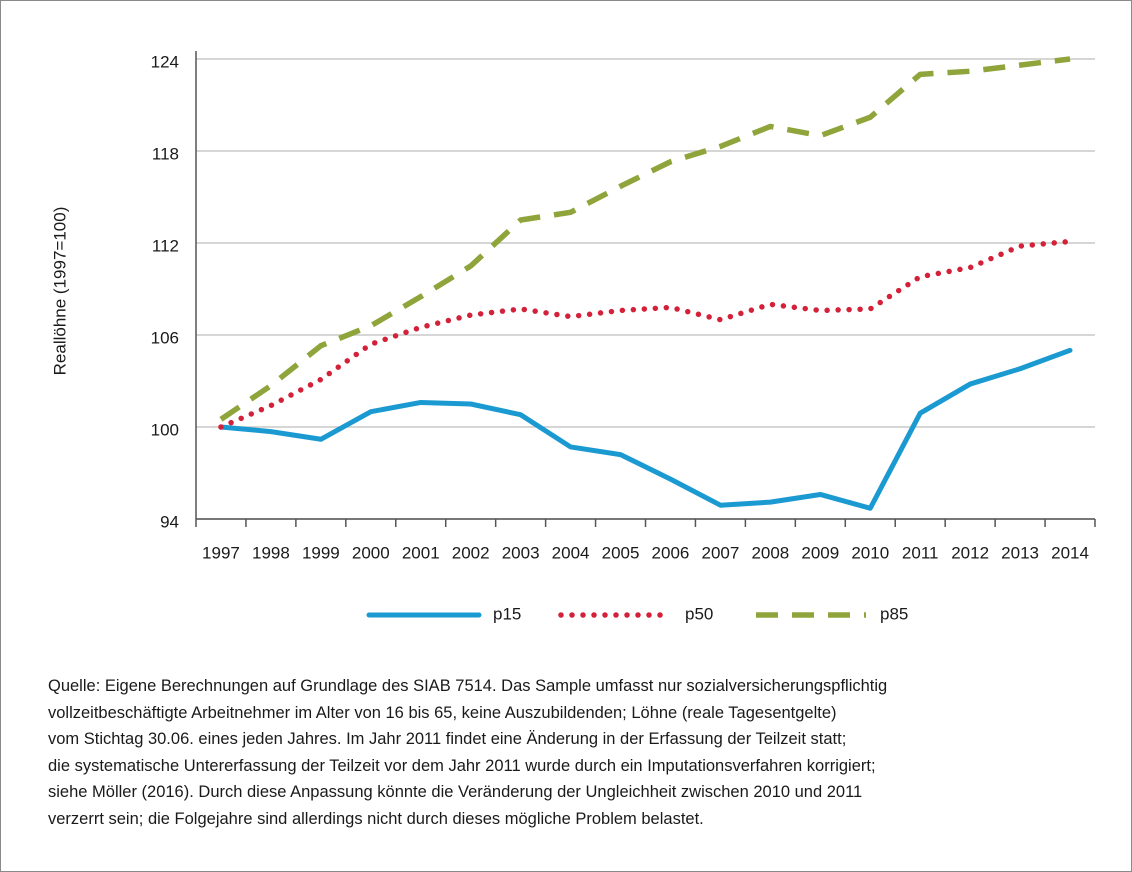 The height and width of the screenshot is (872, 1132). I want to click on x-tick-label: 2011, so click(920, 552).